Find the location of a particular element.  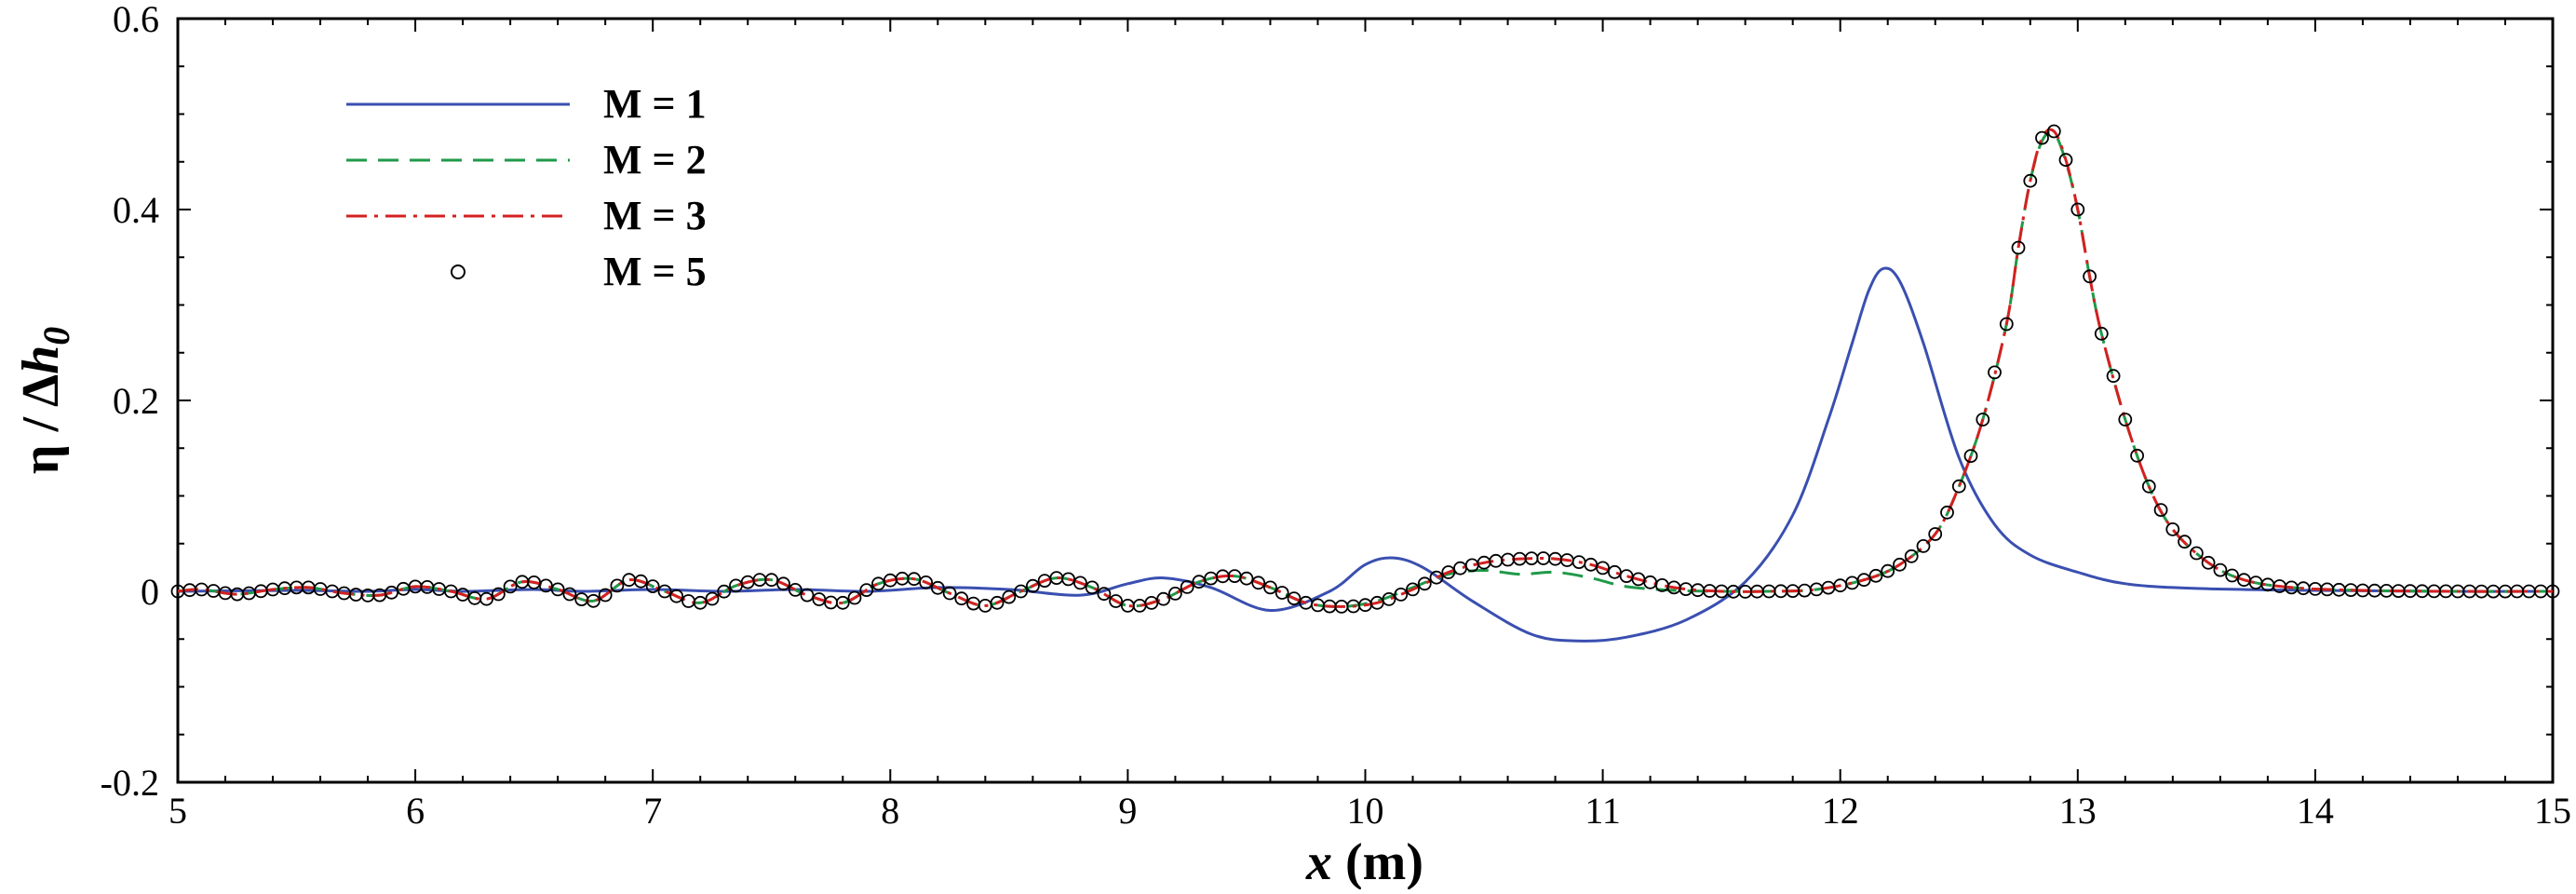

y-axis-var: h is located at coordinates (41, 359).